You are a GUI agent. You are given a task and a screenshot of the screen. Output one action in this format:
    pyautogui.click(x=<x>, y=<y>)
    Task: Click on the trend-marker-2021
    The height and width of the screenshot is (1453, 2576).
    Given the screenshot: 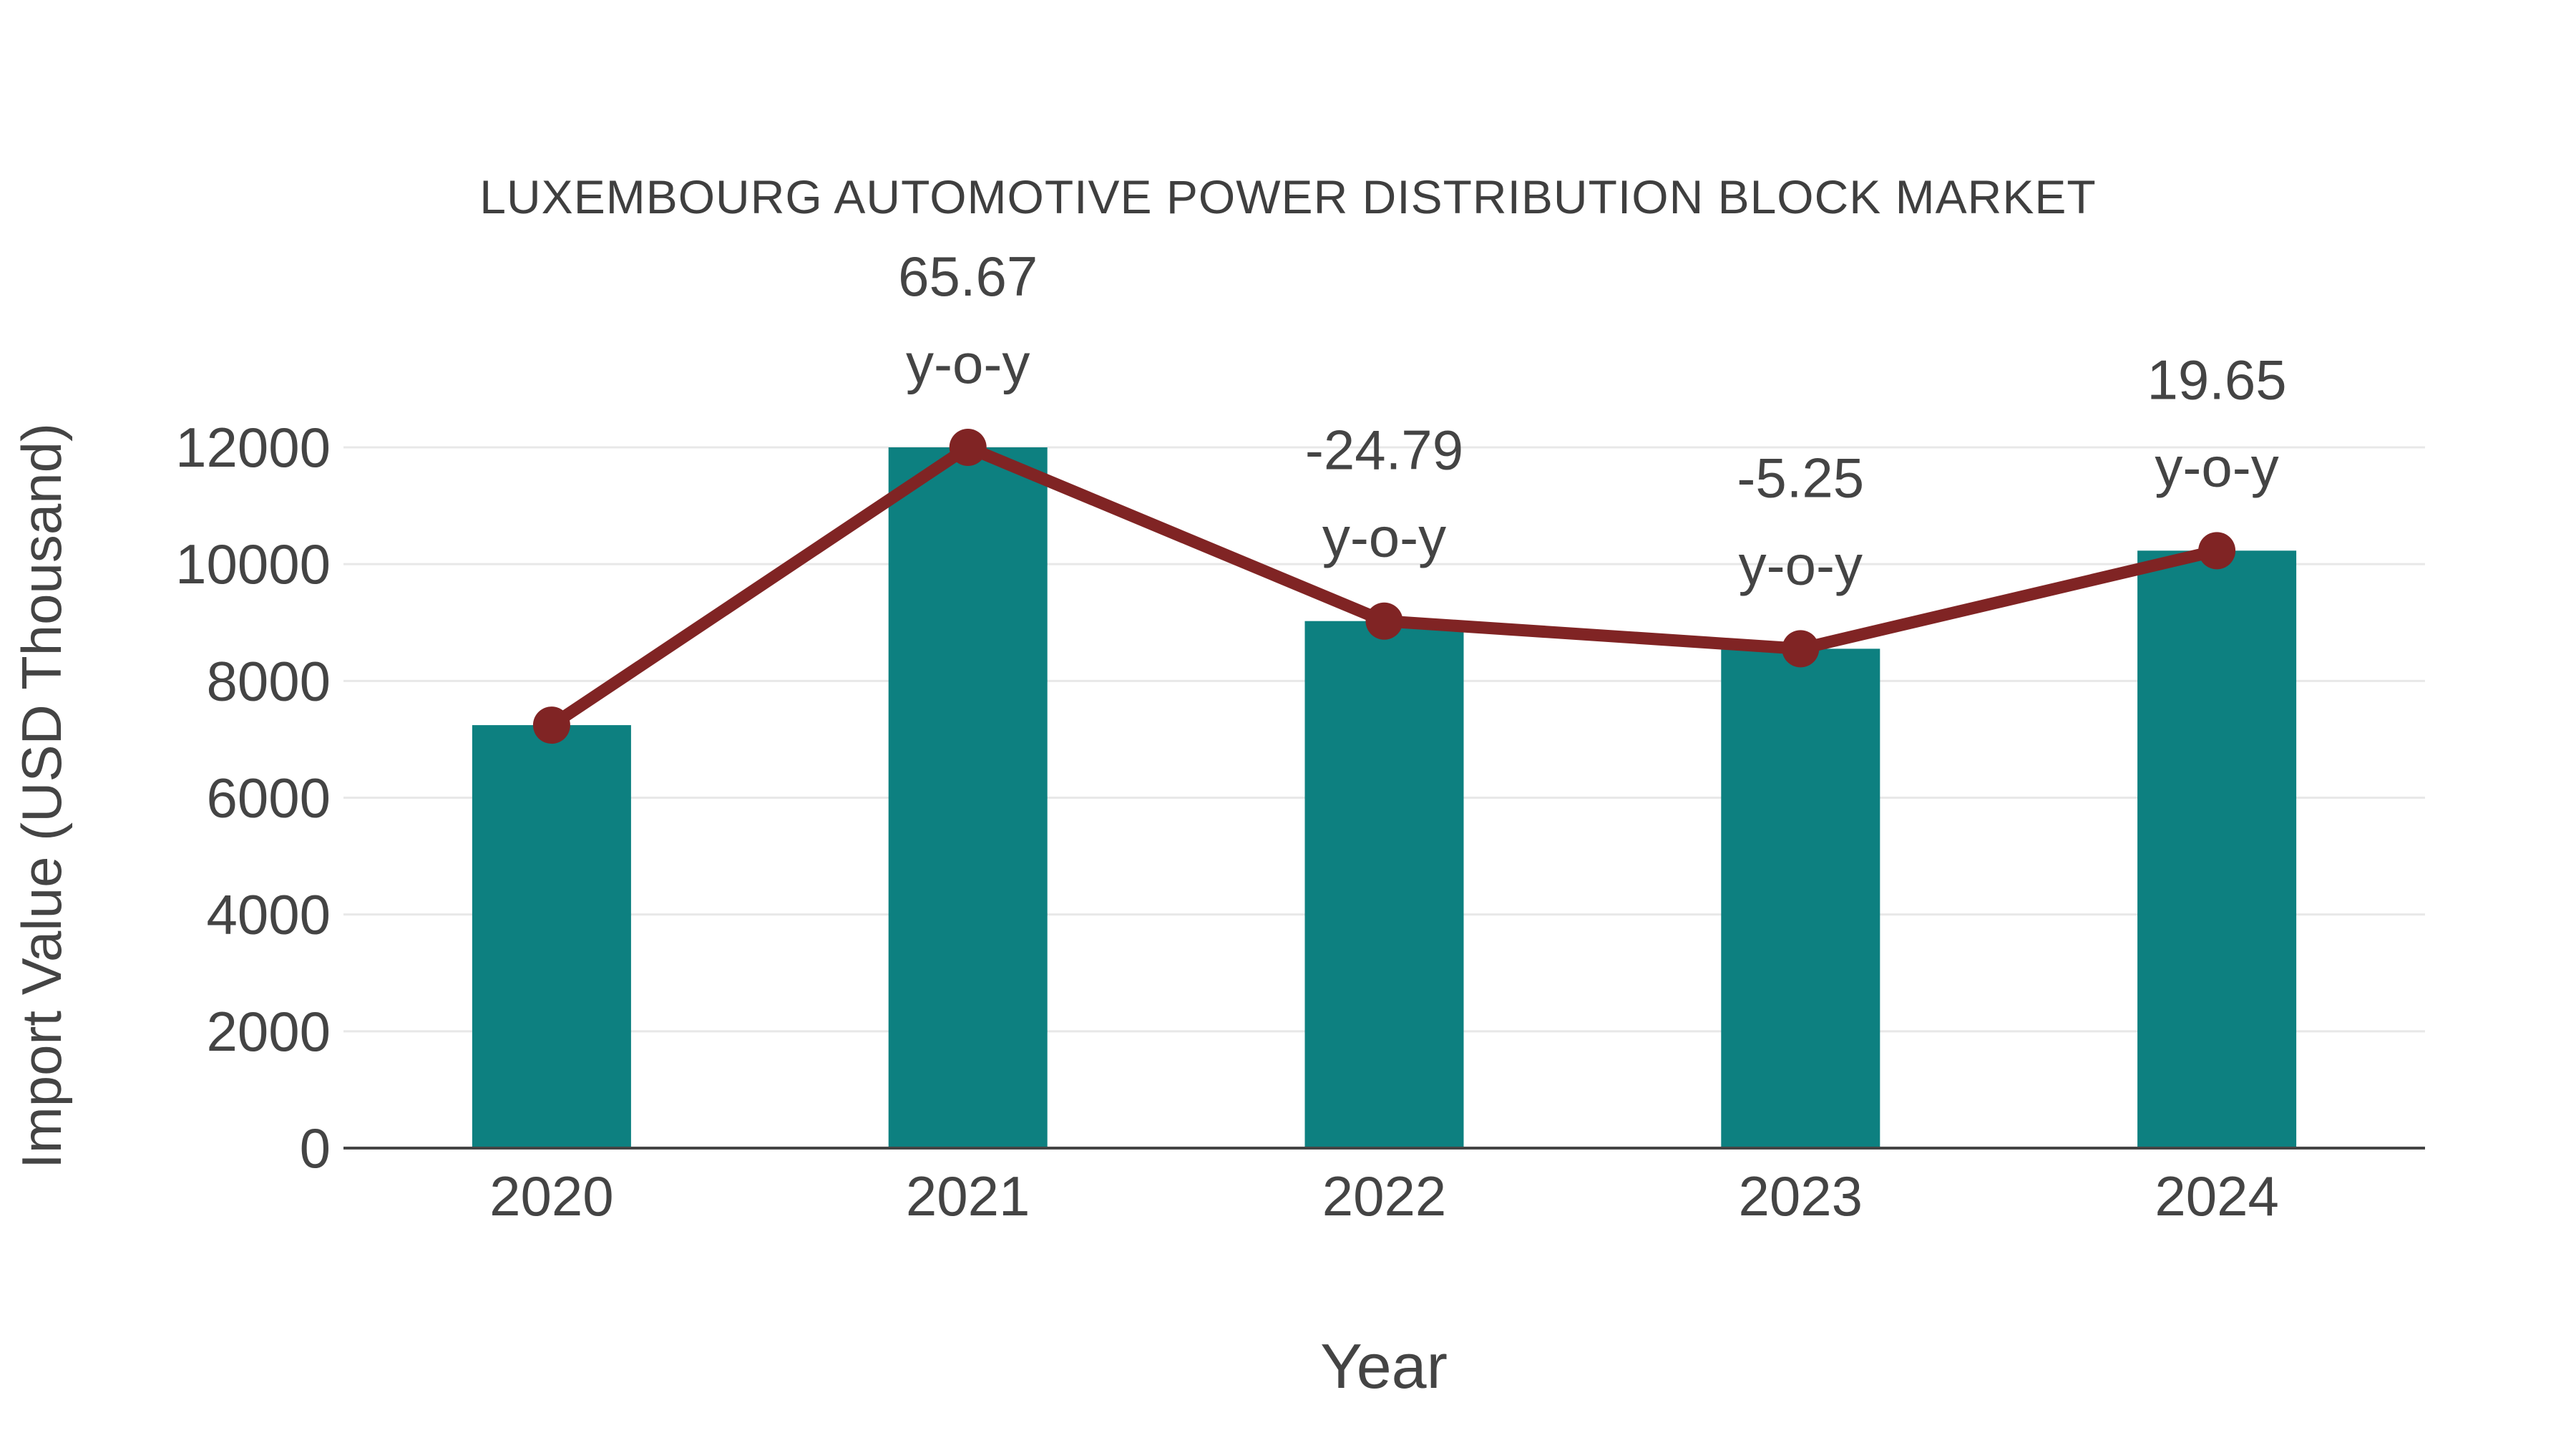 What is the action you would take?
    pyautogui.click(x=968, y=447)
    